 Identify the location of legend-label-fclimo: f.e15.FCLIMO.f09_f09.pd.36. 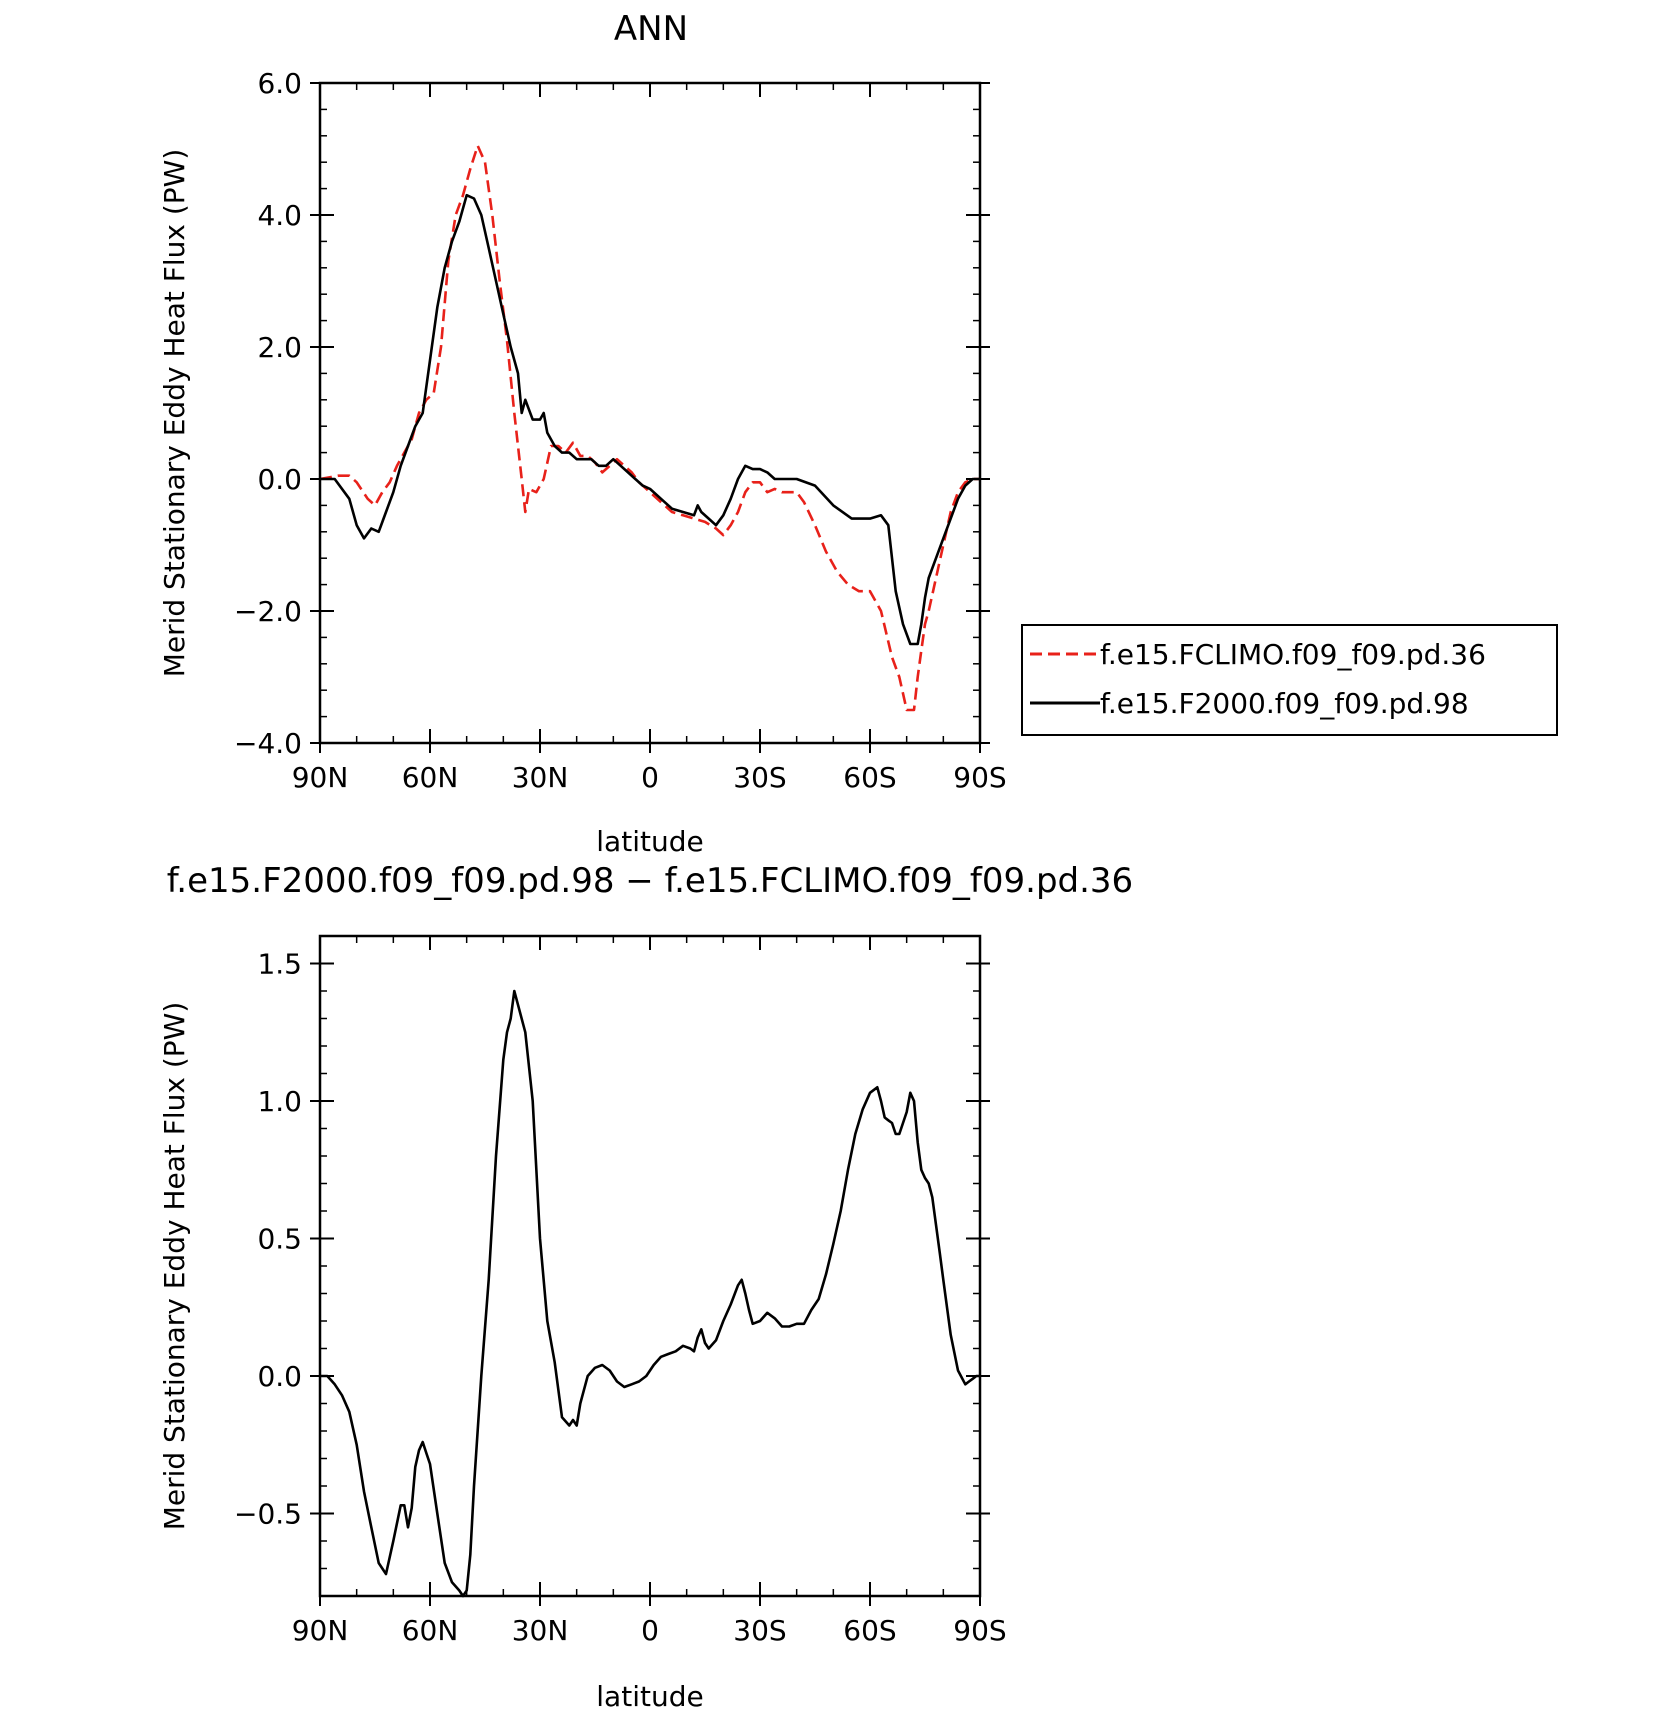
(1293, 654).